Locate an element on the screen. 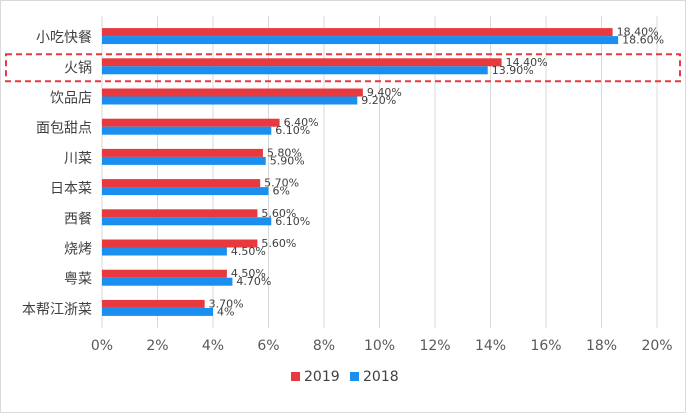  data-label-2019: 14.40% is located at coordinates (527, 62).